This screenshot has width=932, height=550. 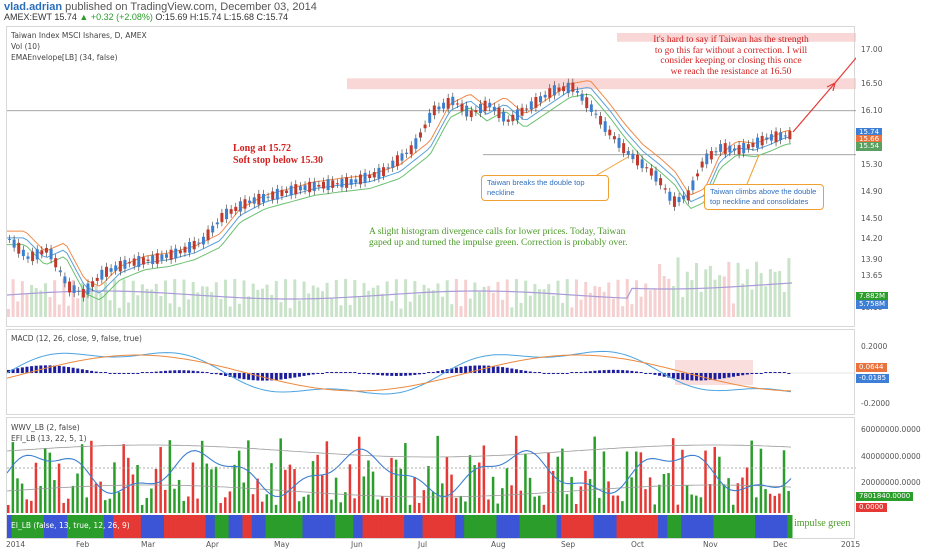 What do you see at coordinates (28, 17) in the screenshot?
I see `symbol-label: AMEX:EWT` at bounding box center [28, 17].